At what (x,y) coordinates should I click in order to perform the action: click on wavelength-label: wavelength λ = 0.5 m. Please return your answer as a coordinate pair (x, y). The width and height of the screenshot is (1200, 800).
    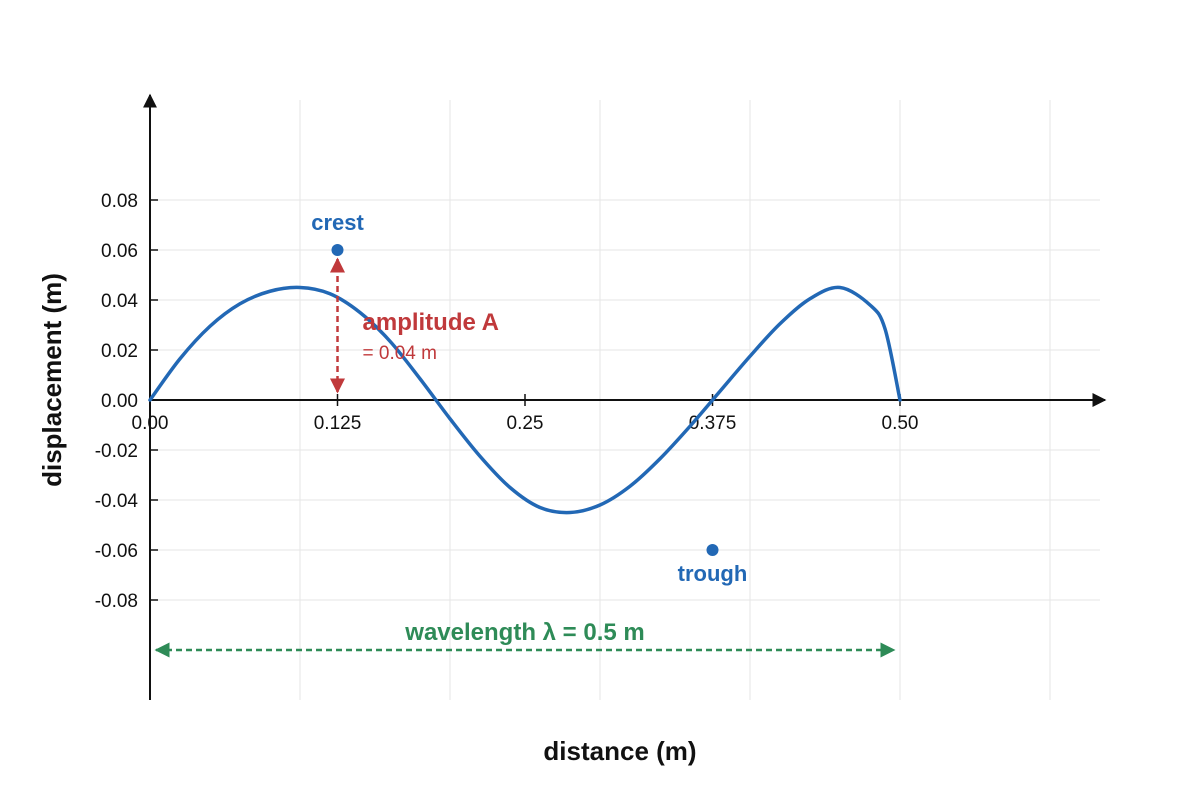
    Looking at the image, I should click on (524, 632).